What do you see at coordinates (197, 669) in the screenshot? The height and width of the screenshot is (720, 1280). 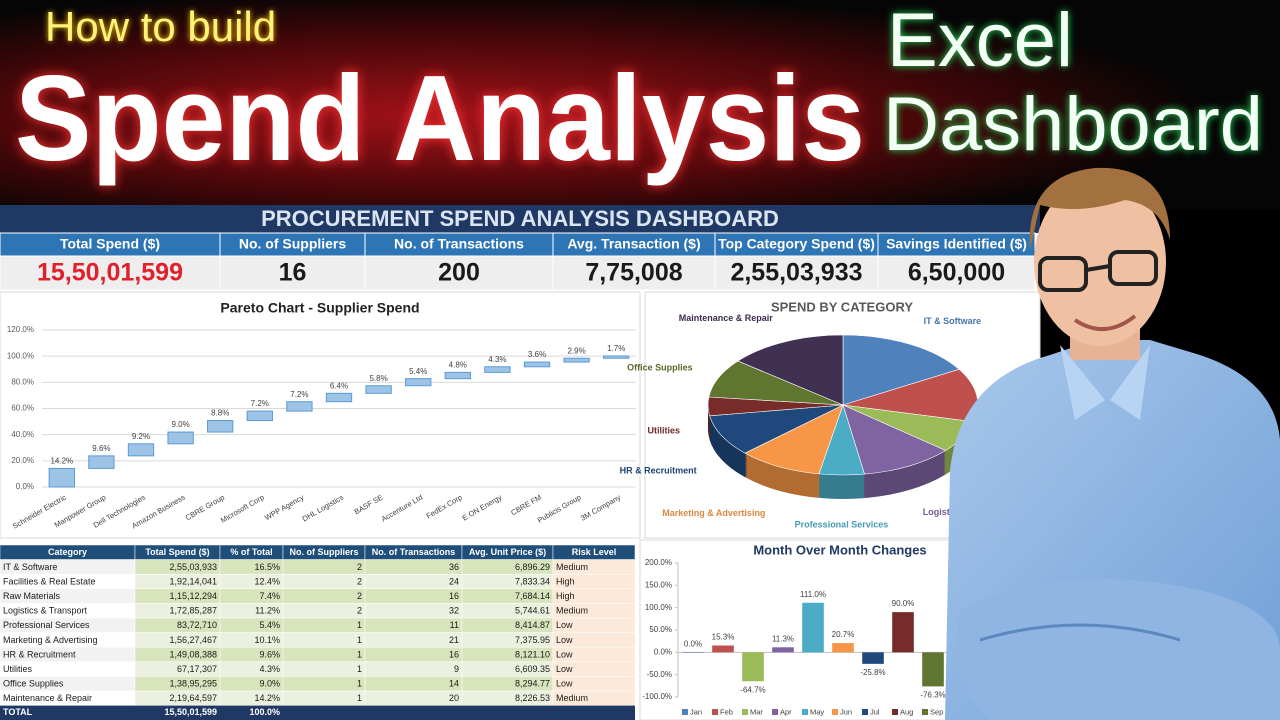 I see `table-cell-text: 67,17,307` at bounding box center [197, 669].